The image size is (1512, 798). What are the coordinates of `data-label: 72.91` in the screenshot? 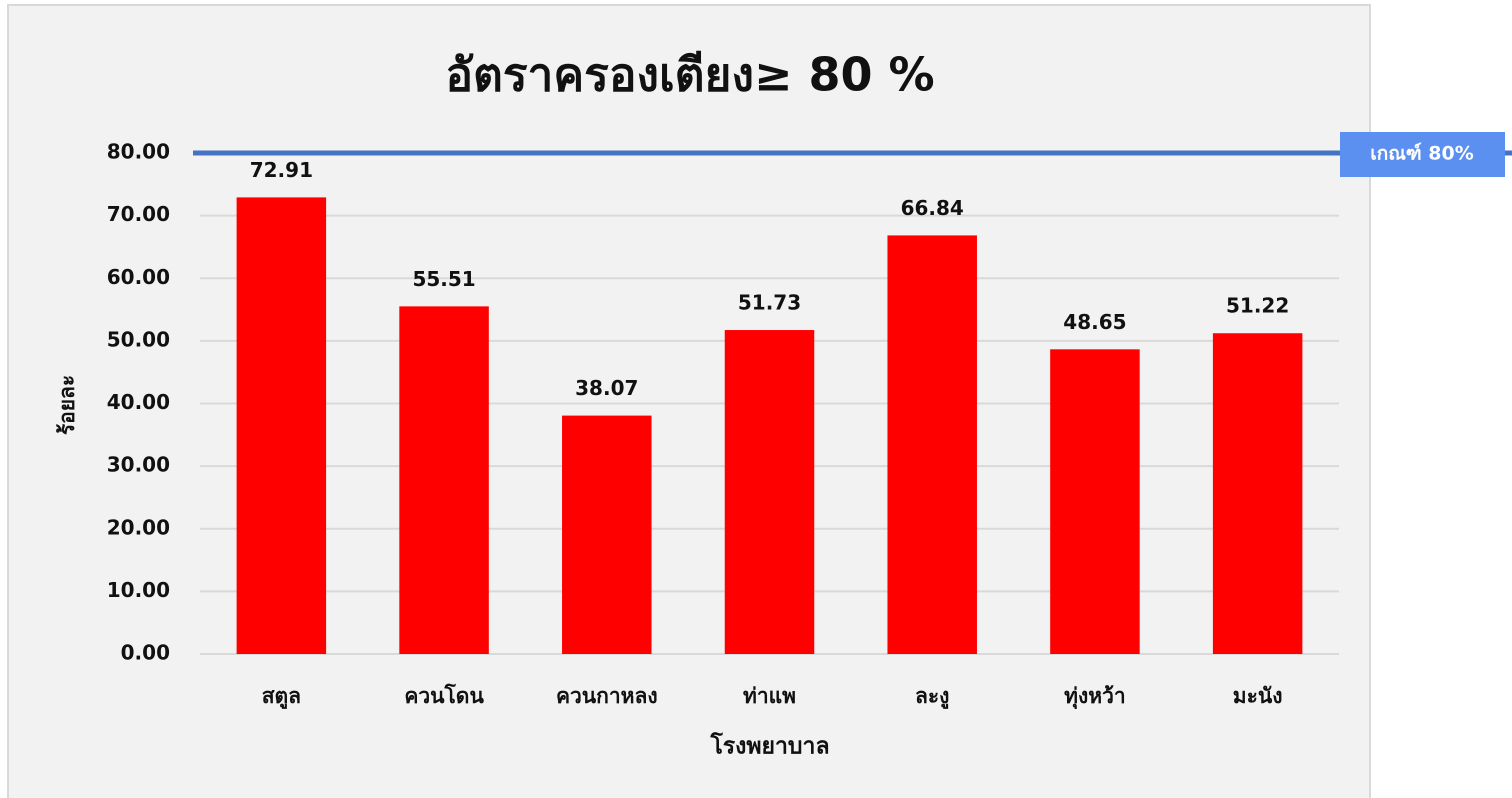 It's located at (281, 170).